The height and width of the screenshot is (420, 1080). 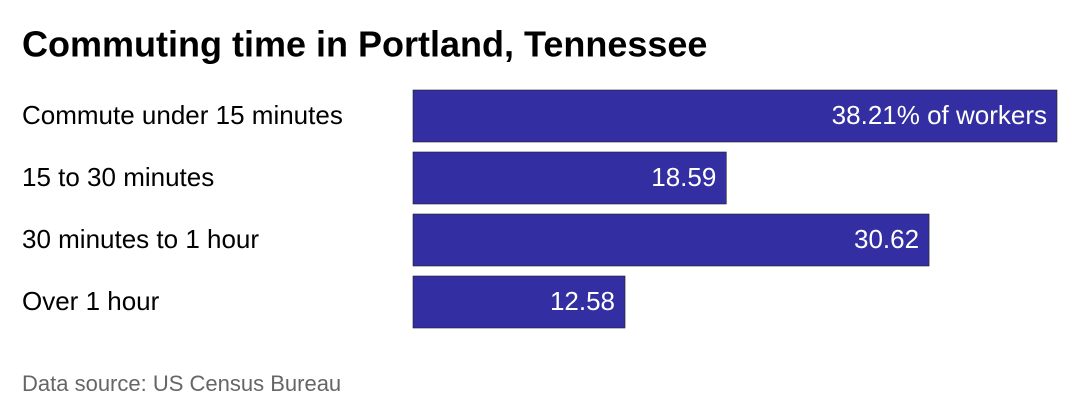 I want to click on chart-title: Commuting time in Portland, Tennessee, so click(x=364, y=44).